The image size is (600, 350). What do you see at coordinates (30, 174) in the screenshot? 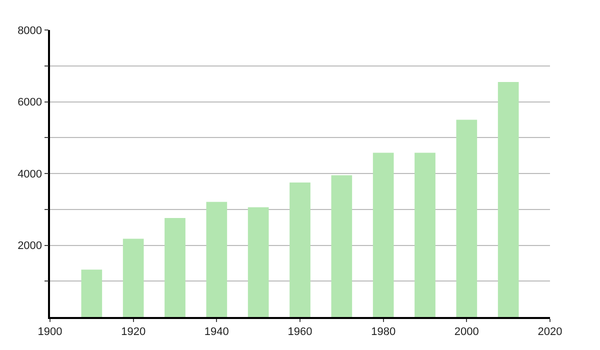
I see `y-tick-label: 4000` at bounding box center [30, 174].